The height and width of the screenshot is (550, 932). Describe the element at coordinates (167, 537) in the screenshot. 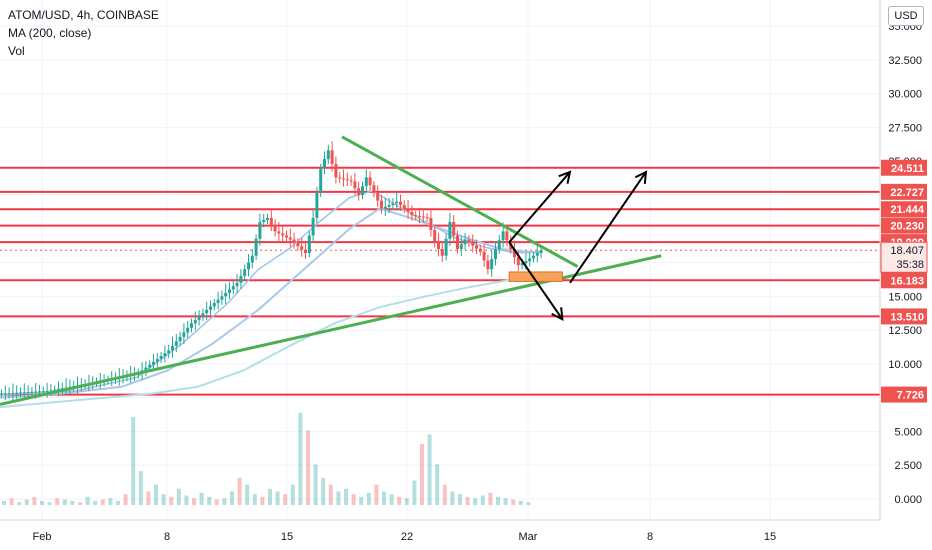

I see `x-tick-label: 8` at that location.